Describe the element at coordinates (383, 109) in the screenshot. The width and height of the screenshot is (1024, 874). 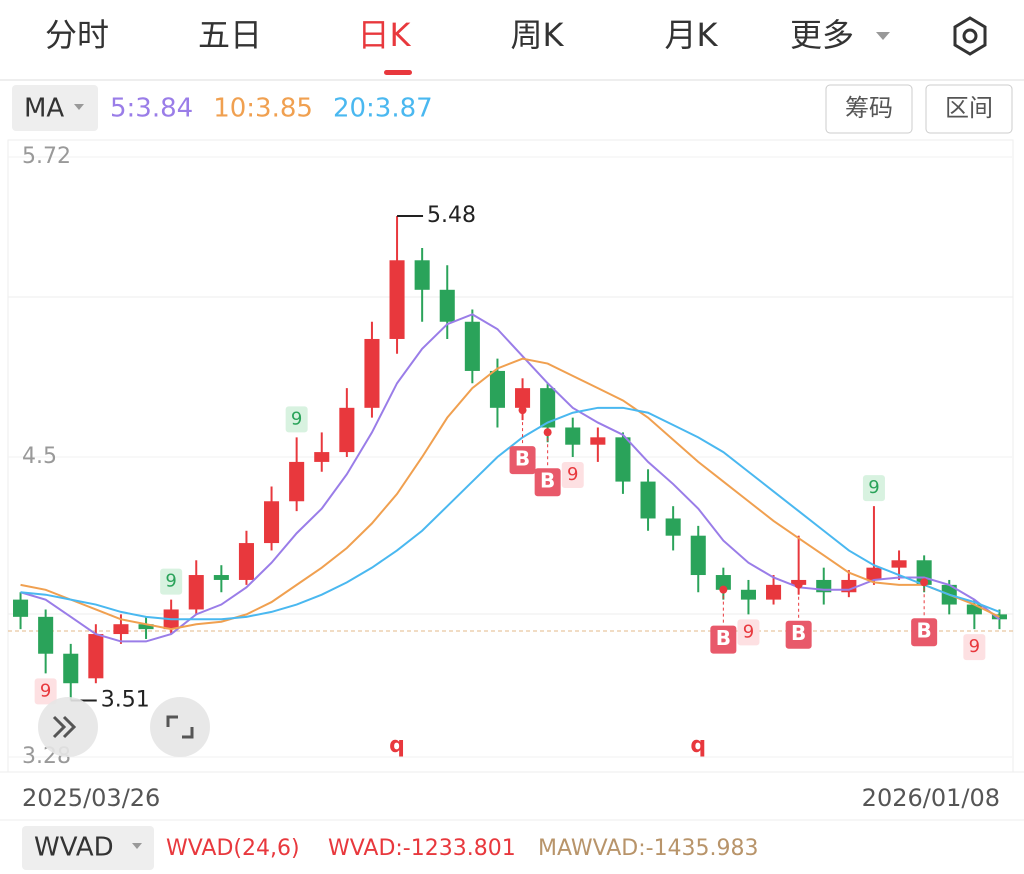
I see `legend-entry: 20:3.87` at that location.